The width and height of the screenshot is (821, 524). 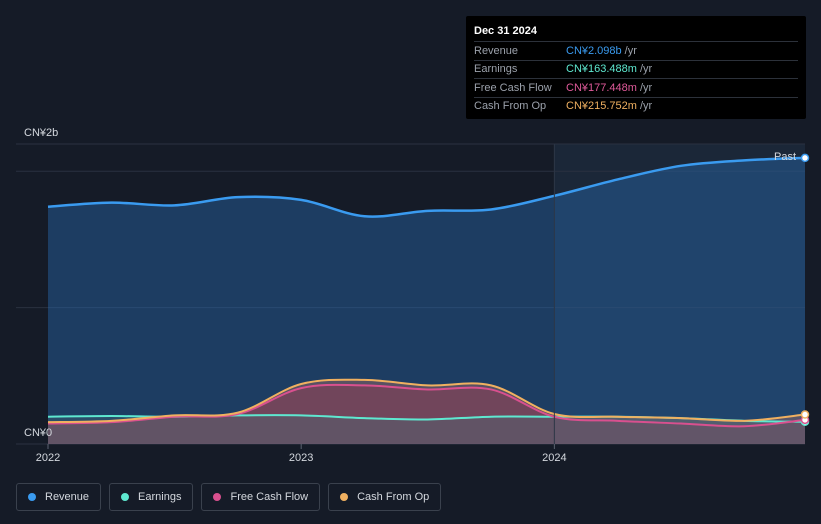 I want to click on tooltip-value: CN¥2.098b, so click(x=594, y=50).